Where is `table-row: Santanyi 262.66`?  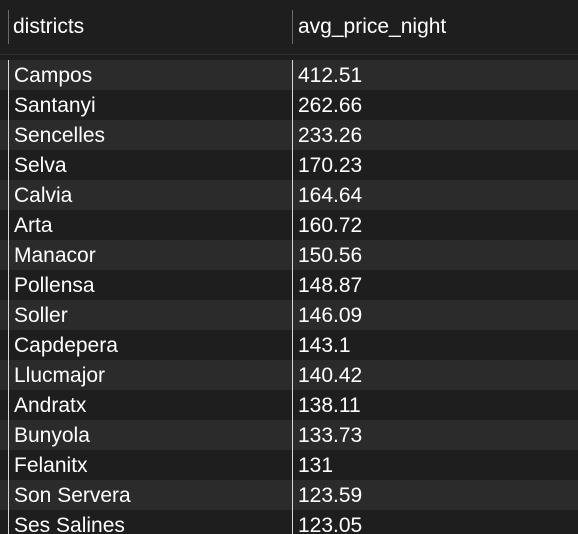
table-row: Santanyi 262.66 is located at coordinates (289, 105).